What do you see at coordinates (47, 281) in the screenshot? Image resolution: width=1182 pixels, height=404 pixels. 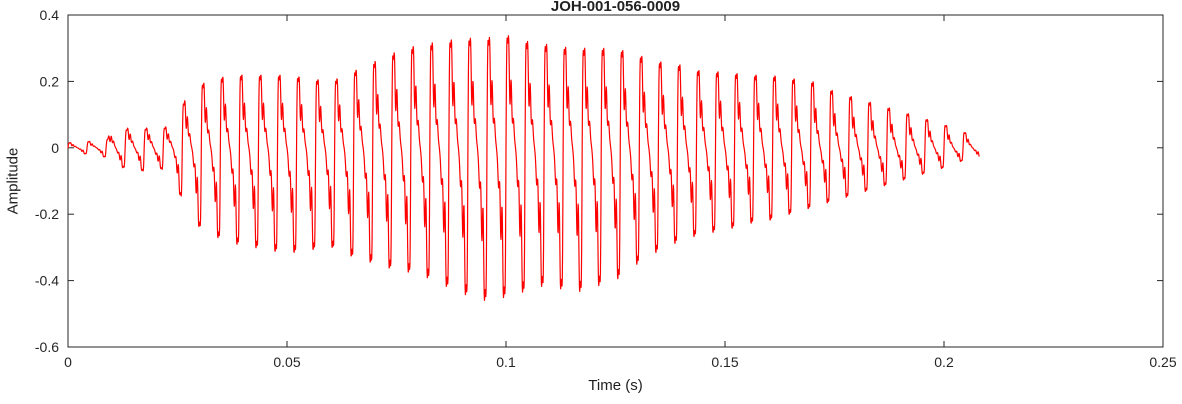 I see `y-tick-label: -0.4` at bounding box center [47, 281].